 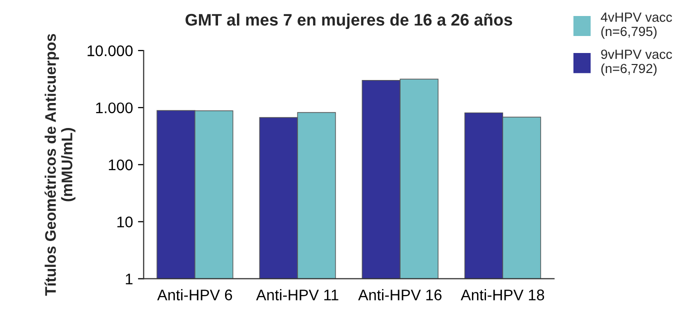 I want to click on y-tick-label: 100, so click(x=120, y=165).